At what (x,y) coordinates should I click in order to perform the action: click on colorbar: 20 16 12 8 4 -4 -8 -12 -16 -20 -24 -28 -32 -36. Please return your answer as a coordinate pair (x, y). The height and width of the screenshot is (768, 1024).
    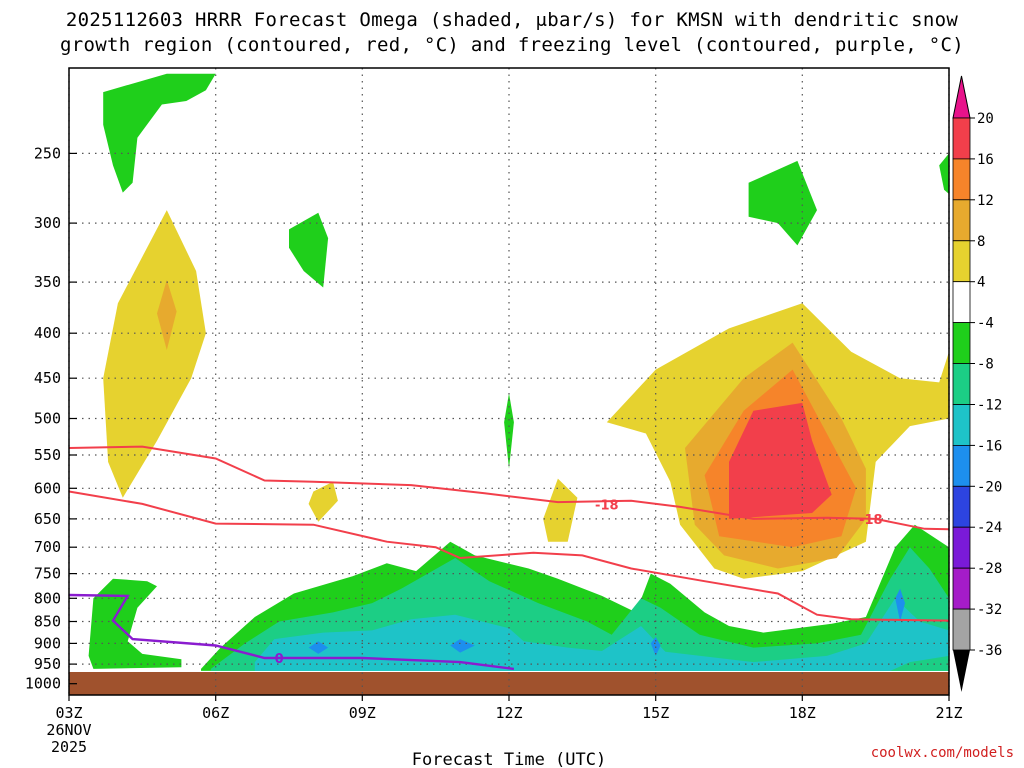
    Looking at the image, I should click on (977, 383).